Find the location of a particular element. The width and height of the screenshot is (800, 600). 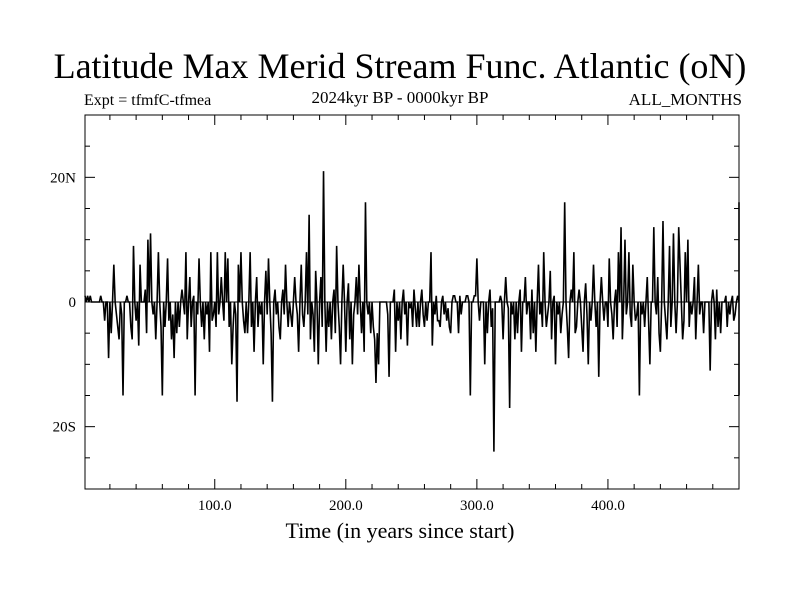

months-label: ALL_MONTHS is located at coordinates (685, 99).